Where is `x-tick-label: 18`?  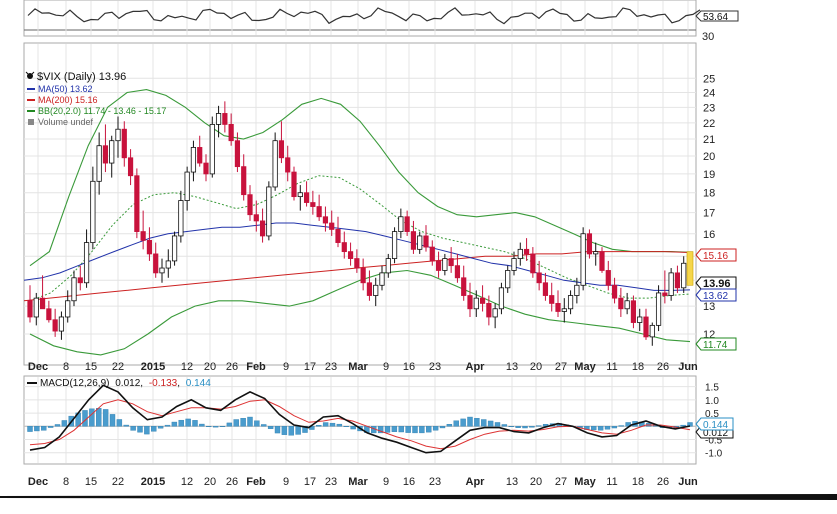
x-tick-label: 18 is located at coordinates (638, 482).